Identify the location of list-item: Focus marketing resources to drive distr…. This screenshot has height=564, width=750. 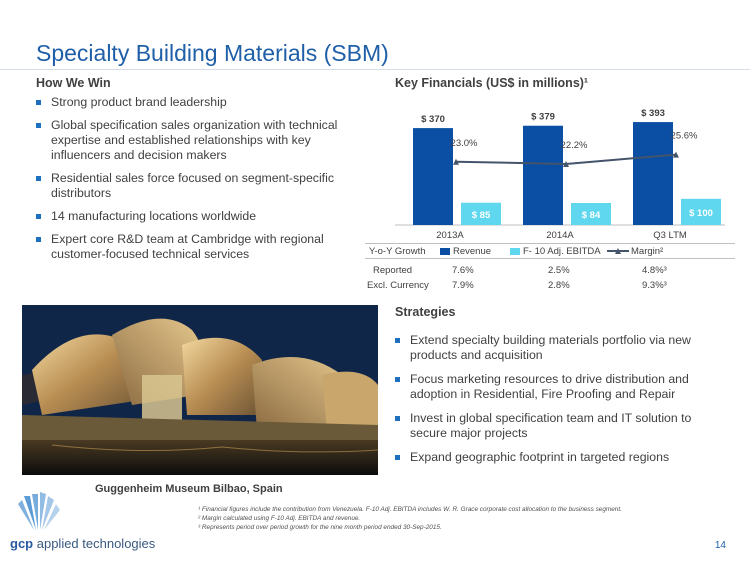
(560, 387).